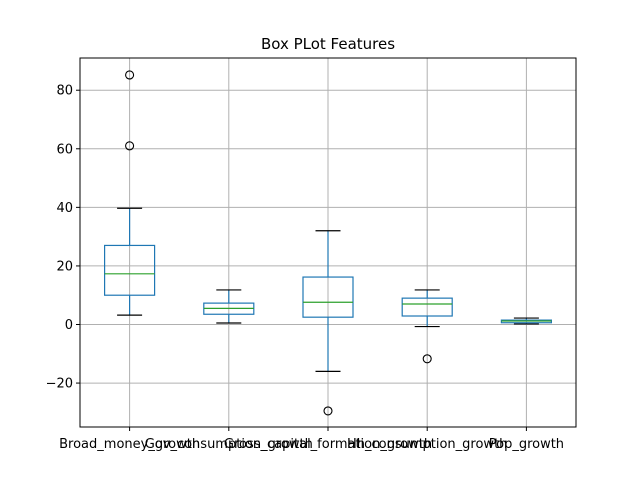 The height and width of the screenshot is (480, 640). Describe the element at coordinates (427, 444) in the screenshot. I see `x-tick-label: Hh_consumption_growth` at that location.